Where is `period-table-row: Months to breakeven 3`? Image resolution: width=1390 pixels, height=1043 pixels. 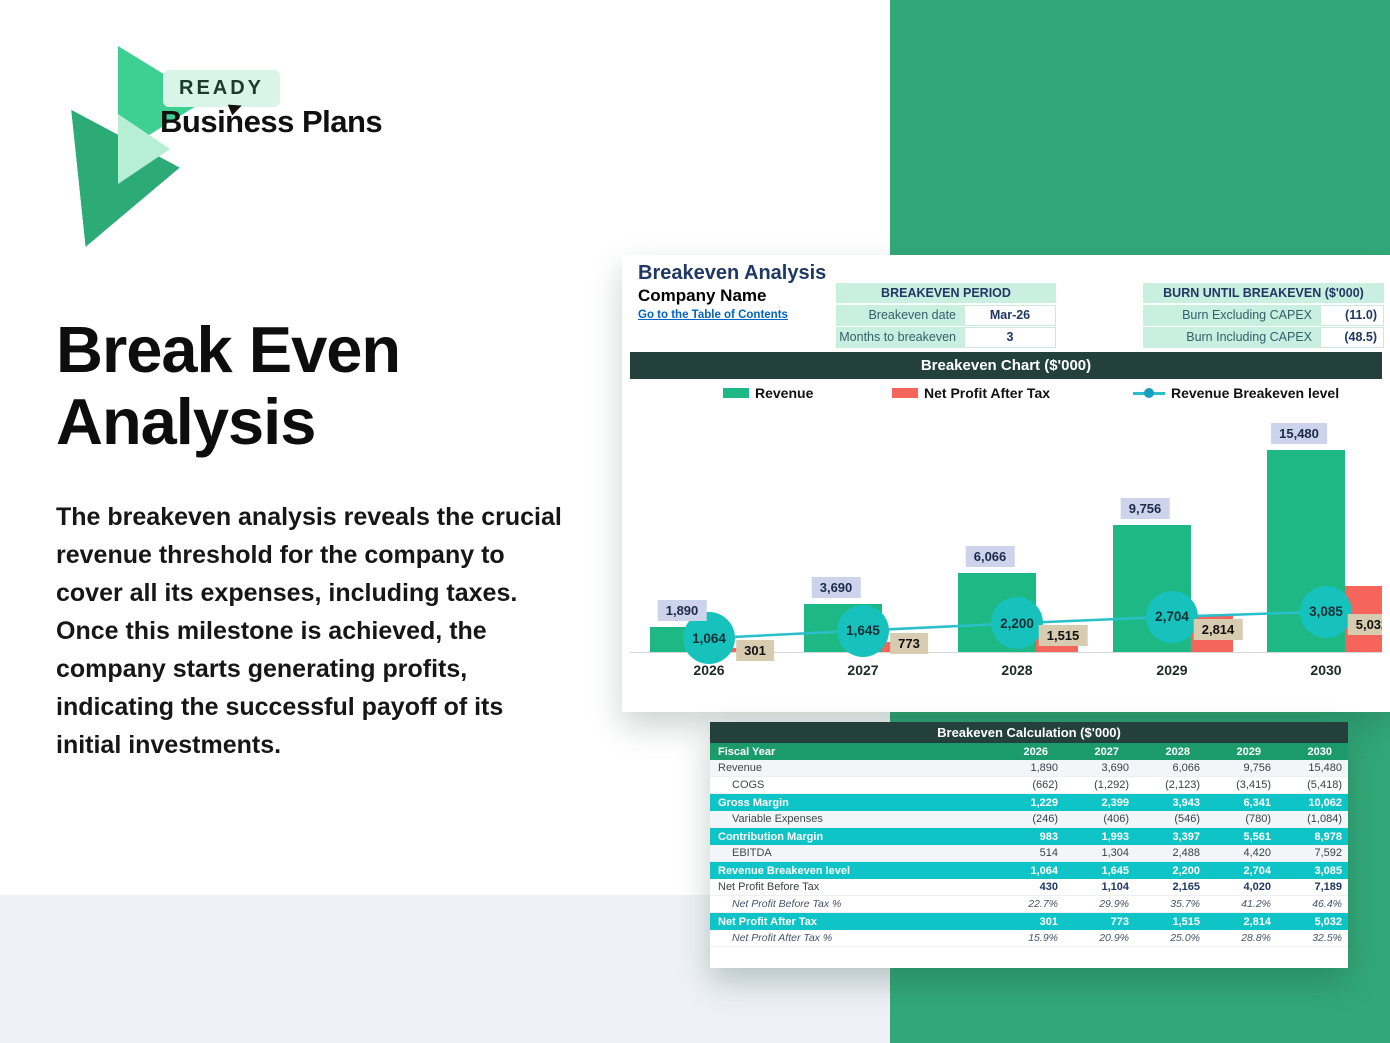 period-table-row: Months to breakeven 3 is located at coordinates (946, 337).